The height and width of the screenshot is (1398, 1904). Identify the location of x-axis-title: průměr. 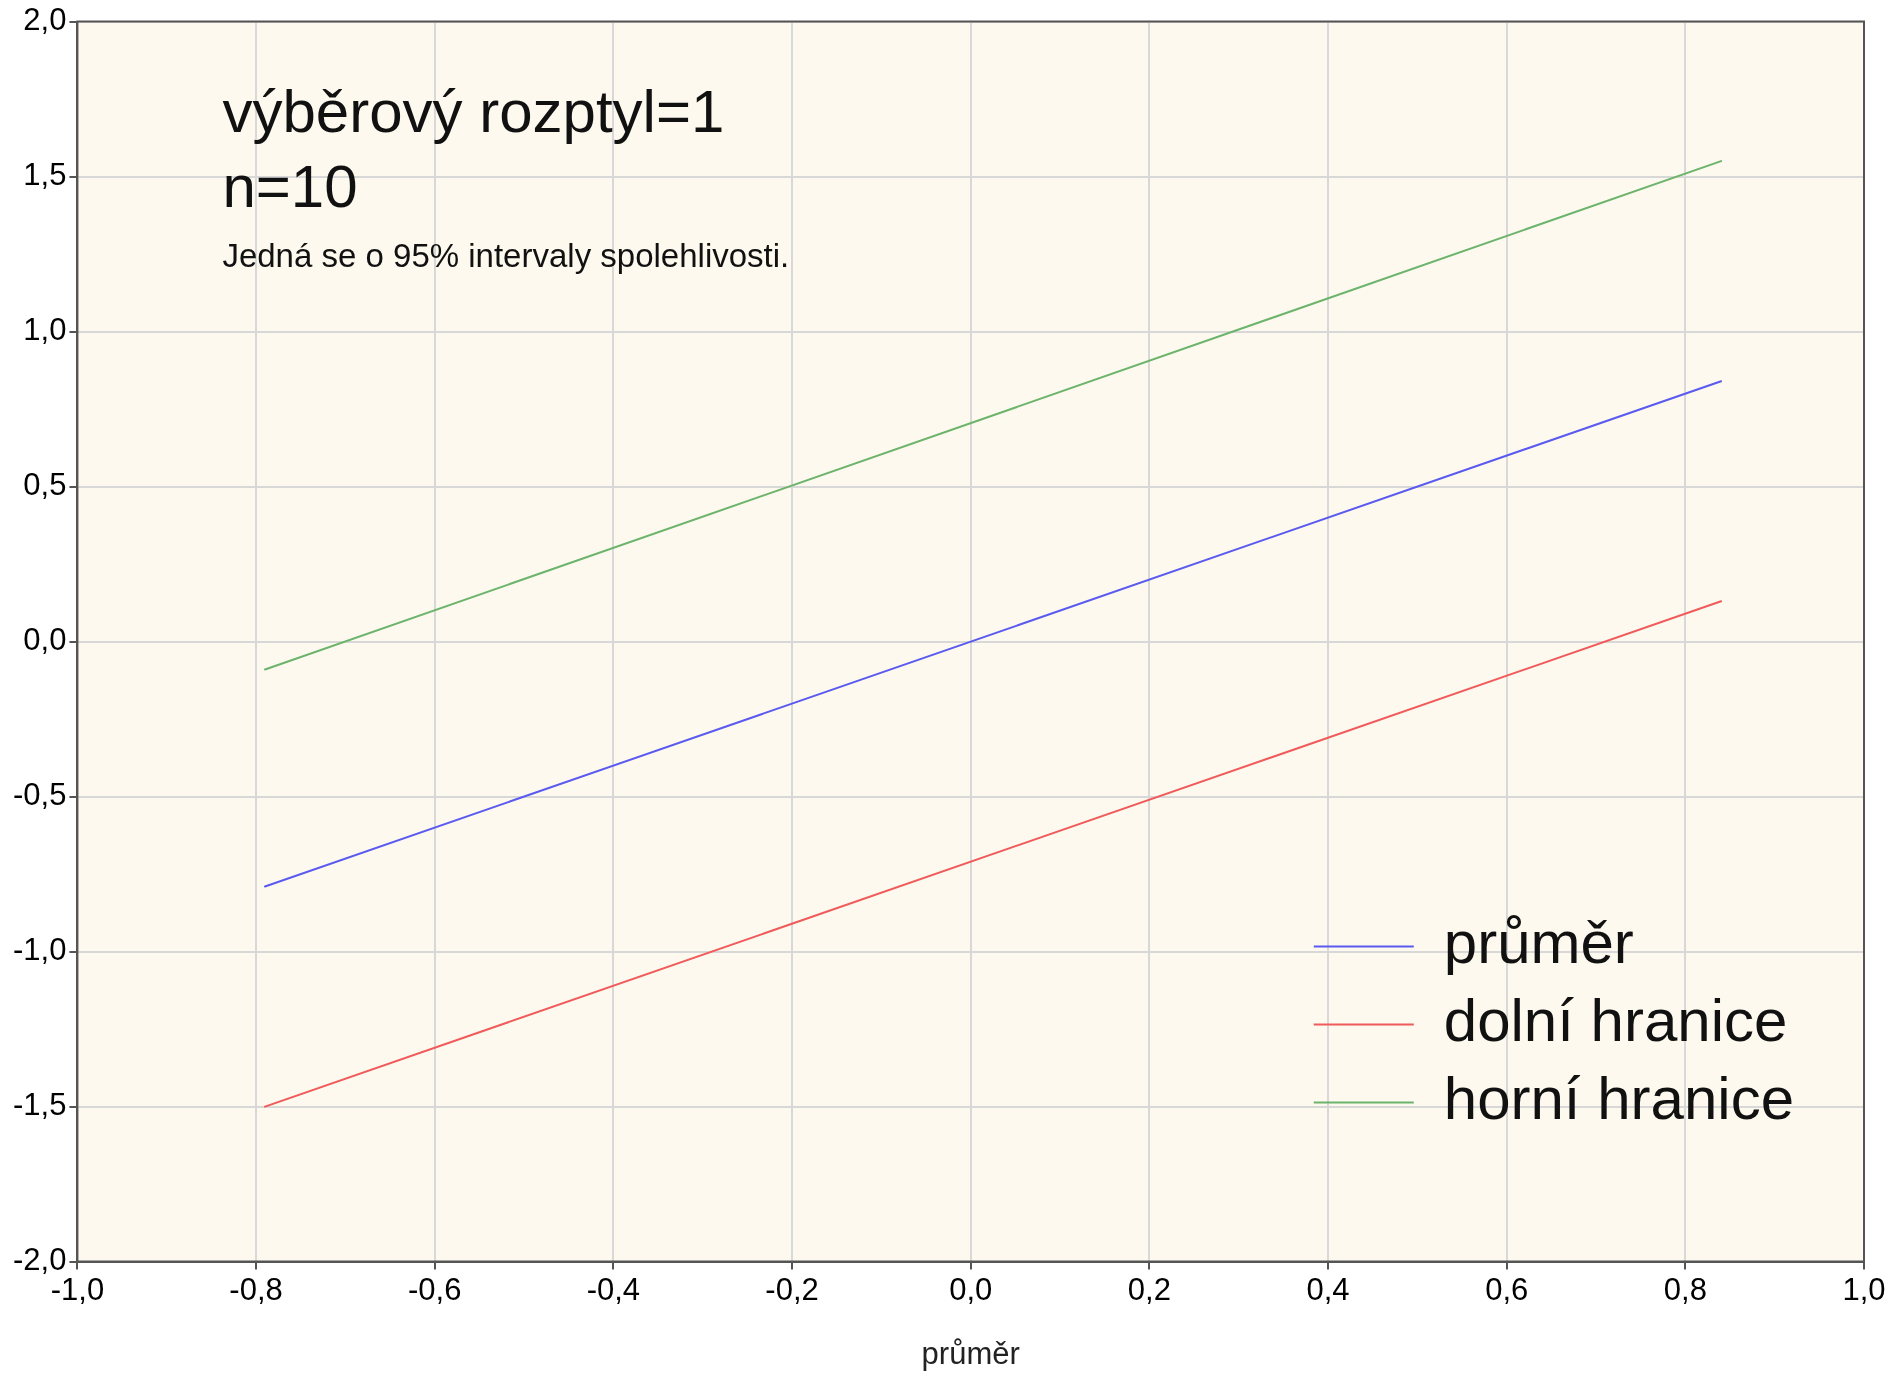
(970, 1353).